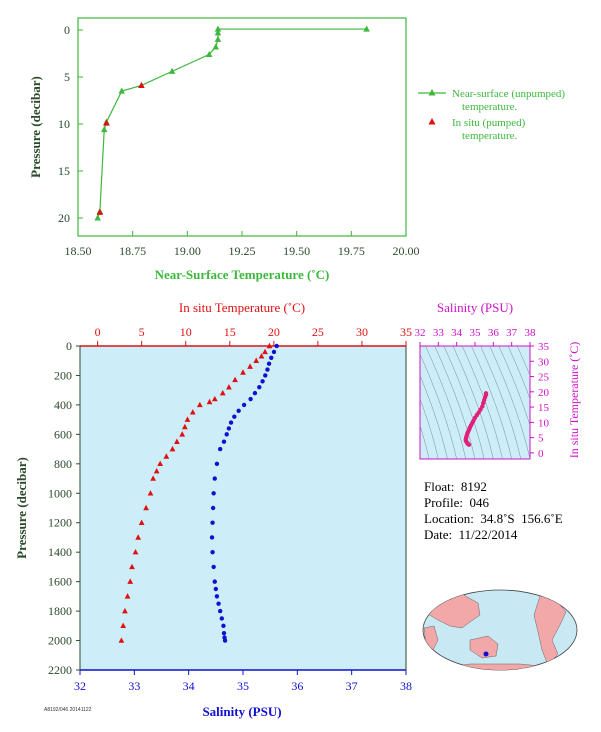 The image size is (601, 732). I want to click on salinity-tick-label: 33, so click(134, 686).